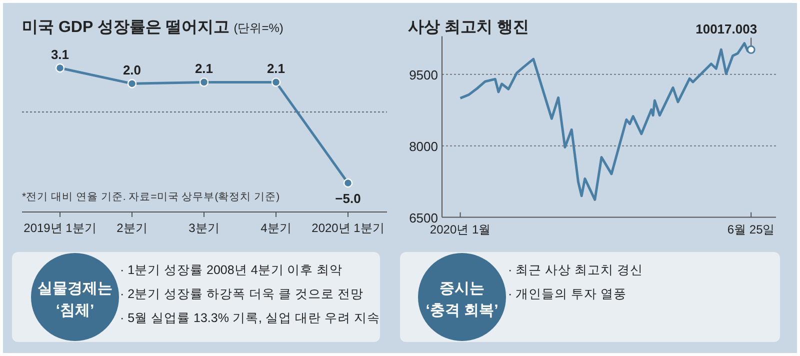 The image size is (800, 356). What do you see at coordinates (60, 228) in the screenshot?
I see `x-tick-label: 2019년 1분기` at bounding box center [60, 228].